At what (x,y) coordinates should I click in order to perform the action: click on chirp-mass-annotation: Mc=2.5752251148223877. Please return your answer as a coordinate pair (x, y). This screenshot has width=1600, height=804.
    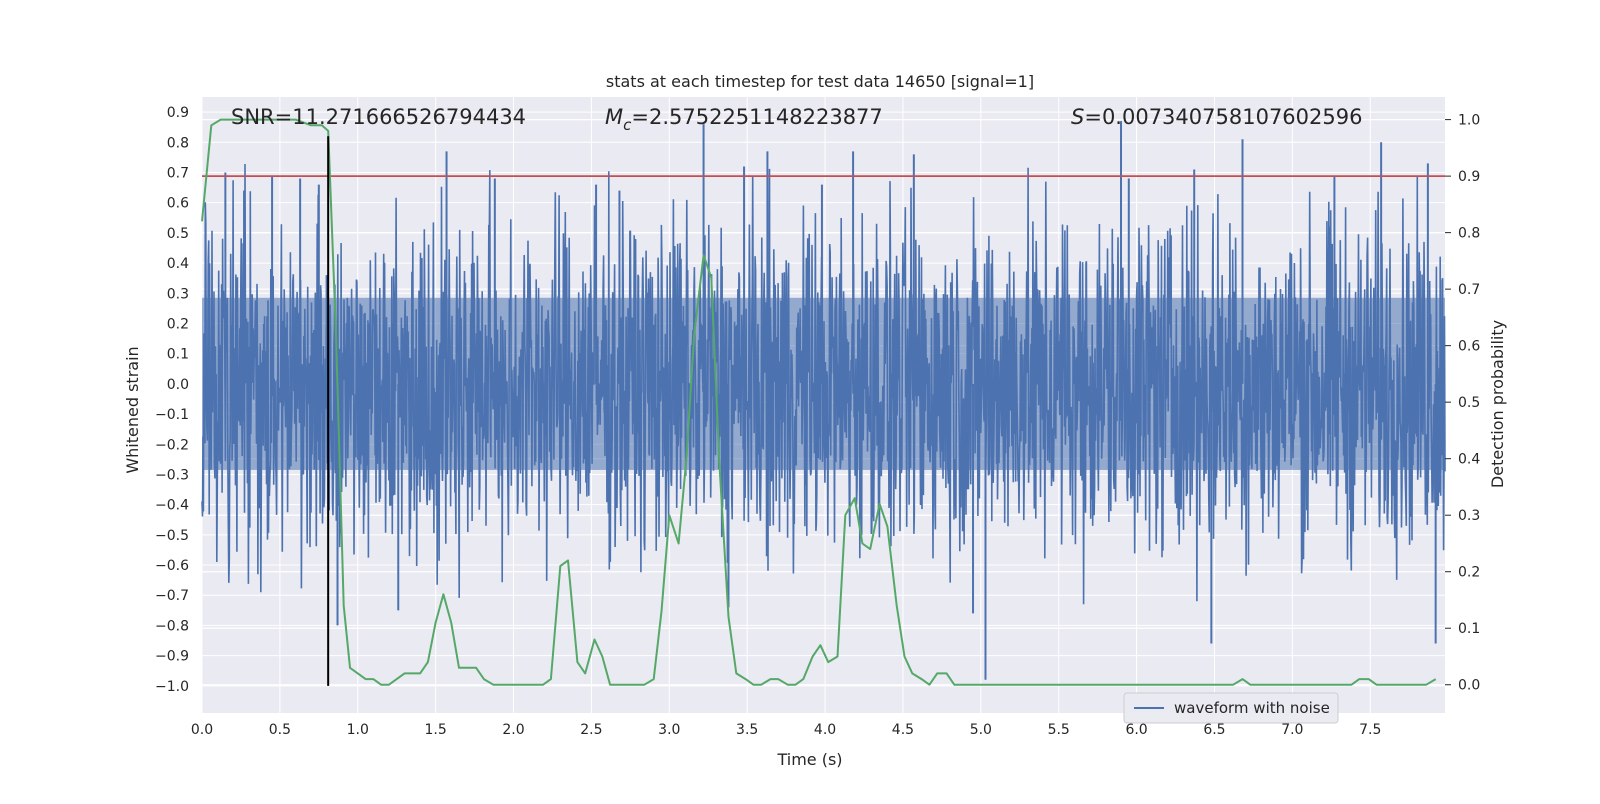
    Looking at the image, I should click on (744, 119).